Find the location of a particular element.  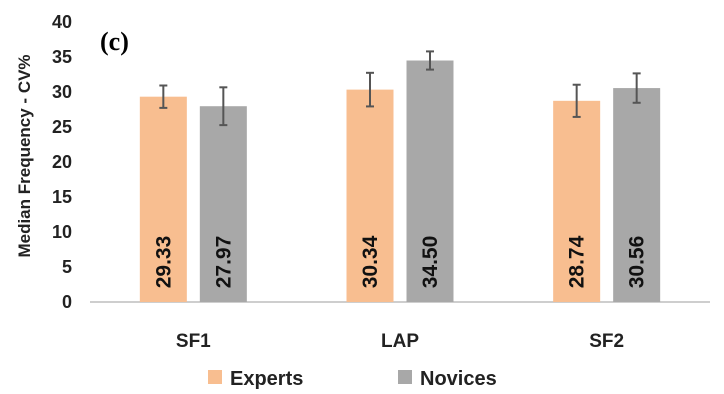

category-labels: SF1 LAP SF2 is located at coordinates (400, 341).